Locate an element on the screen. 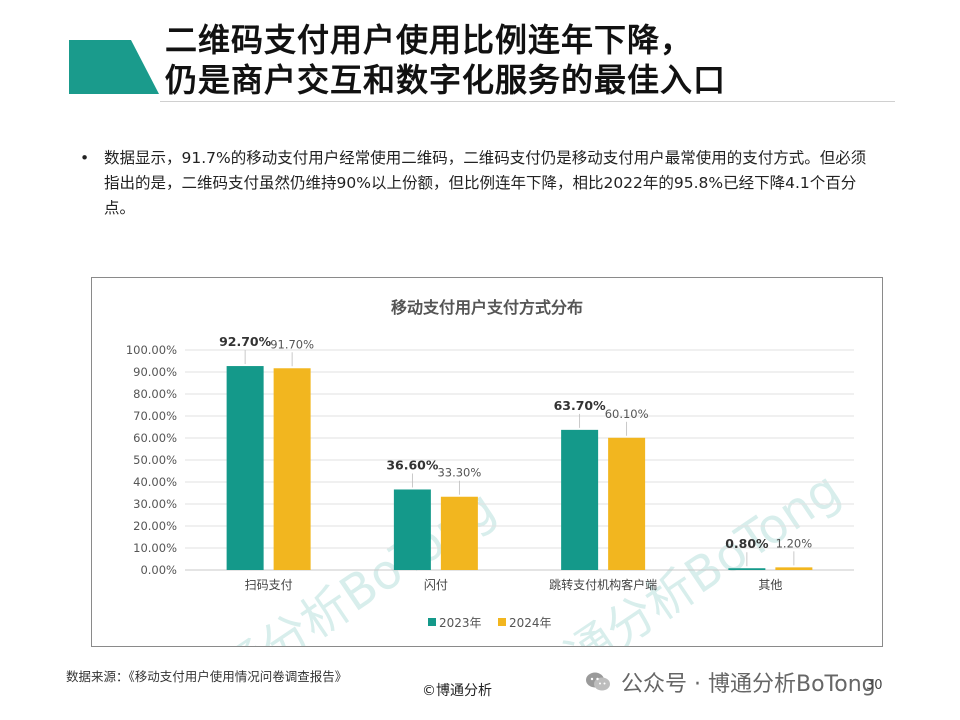  page-title-line-2: 仍是商户交互和数字化服务的最佳入口 is located at coordinates (446, 80).